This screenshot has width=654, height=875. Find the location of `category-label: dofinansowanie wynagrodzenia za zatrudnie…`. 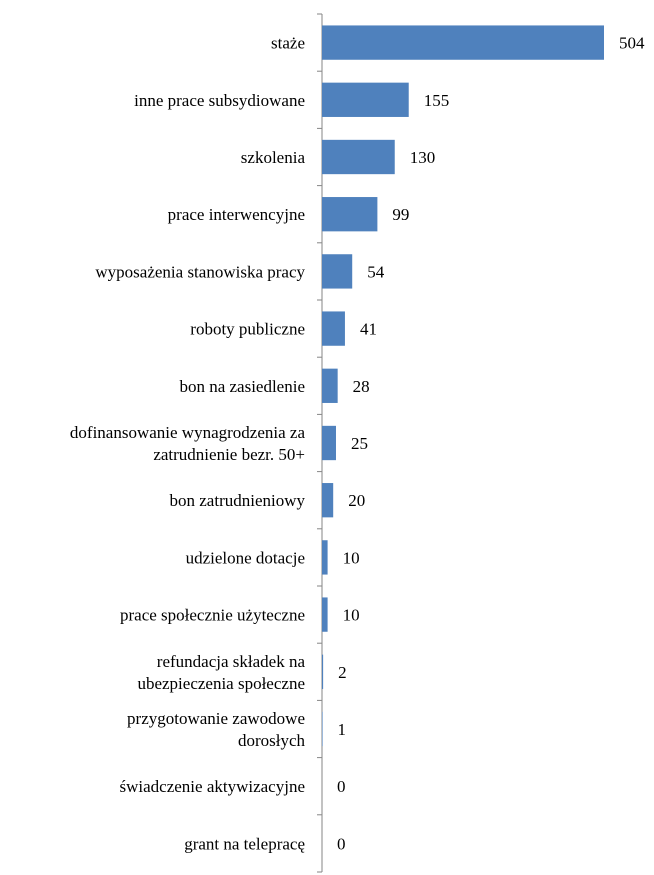

category-label: dofinansowanie wynagrodzenia za zatrudnie… is located at coordinates (188, 443).